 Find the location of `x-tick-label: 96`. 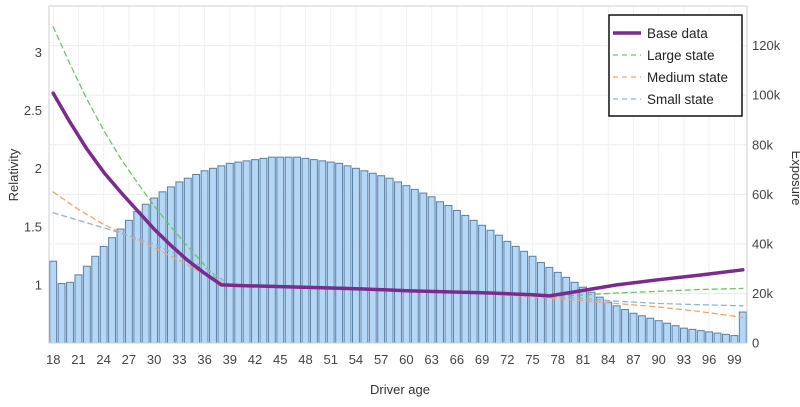

x-tick-label: 96 is located at coordinates (709, 359).